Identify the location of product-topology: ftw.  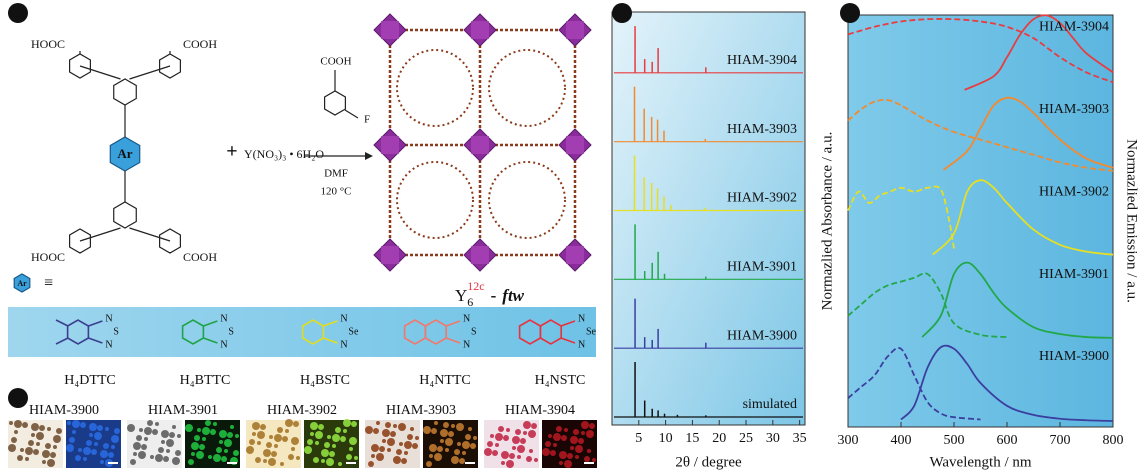
(513, 295).